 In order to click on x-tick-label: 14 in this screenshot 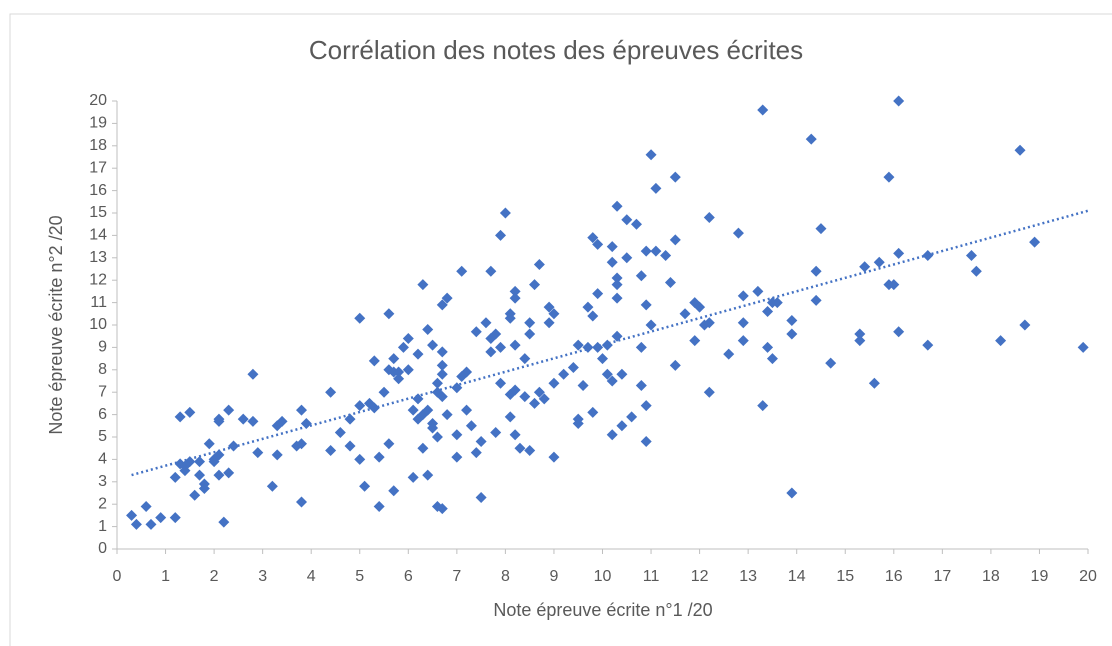, I will do `click(797, 576)`.